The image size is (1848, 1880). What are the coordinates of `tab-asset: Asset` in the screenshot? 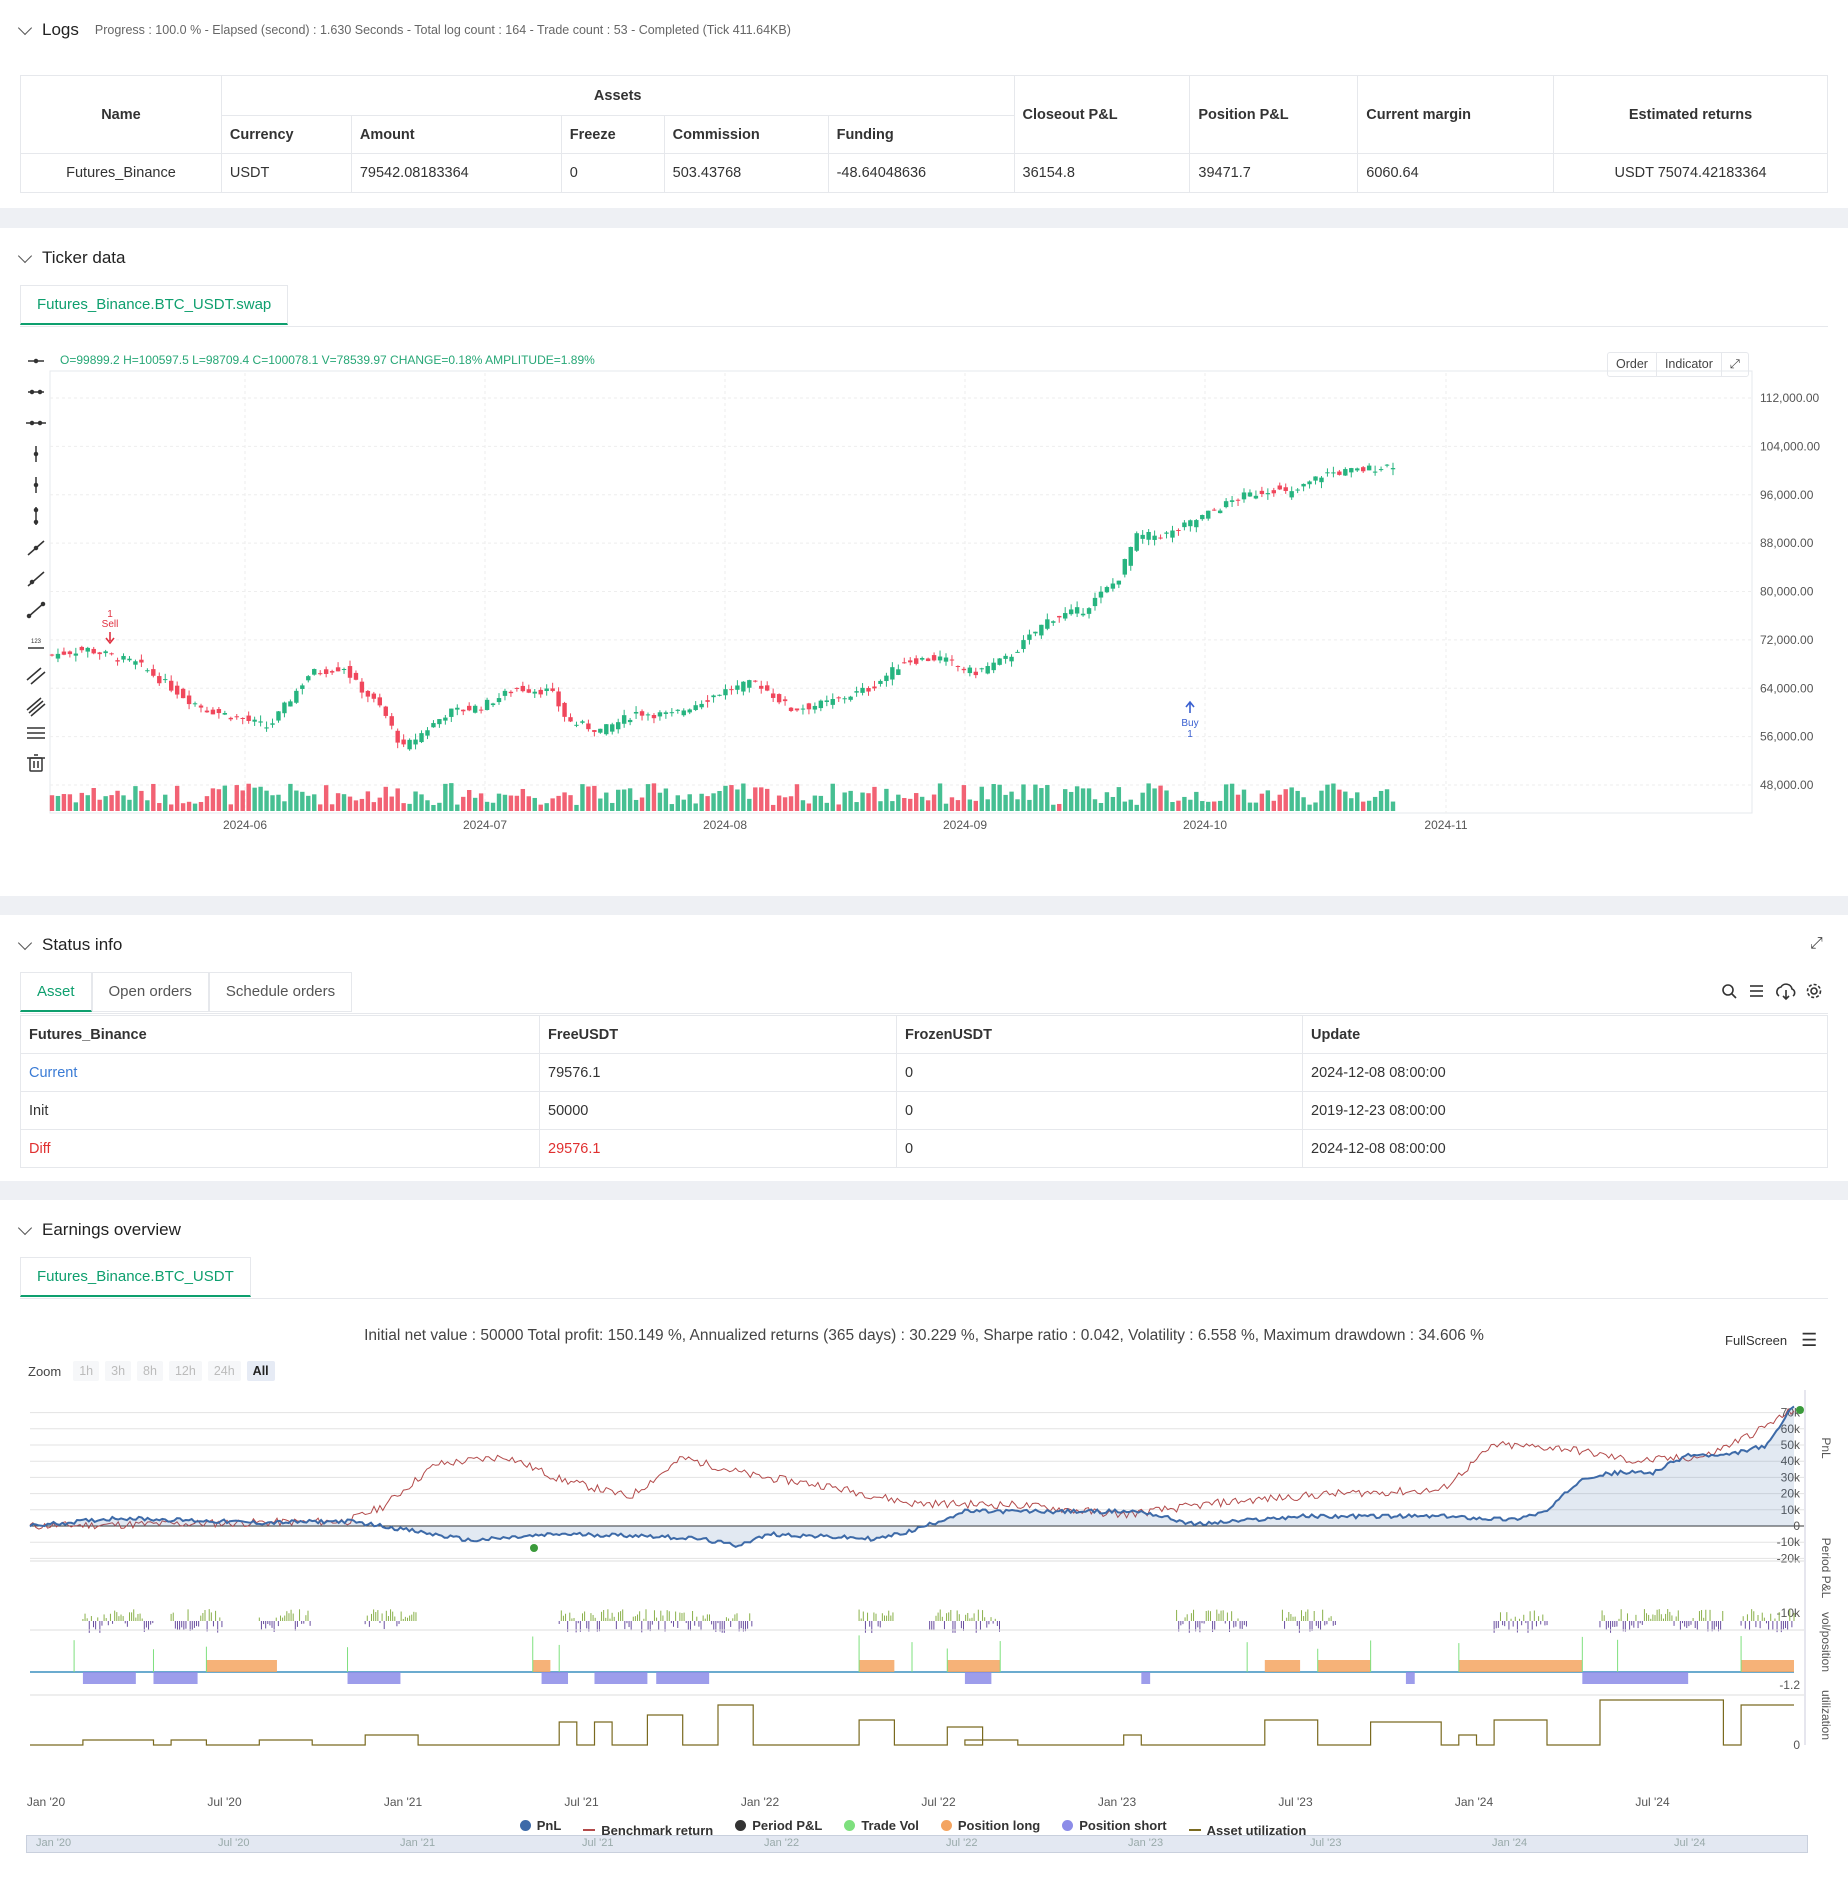 It's located at (56, 992).